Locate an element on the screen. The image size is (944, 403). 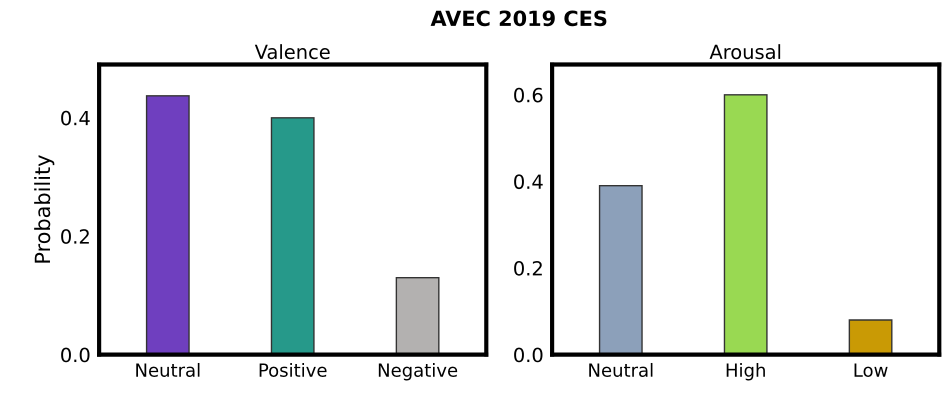
x-tick-label: Negative is located at coordinates (418, 371).